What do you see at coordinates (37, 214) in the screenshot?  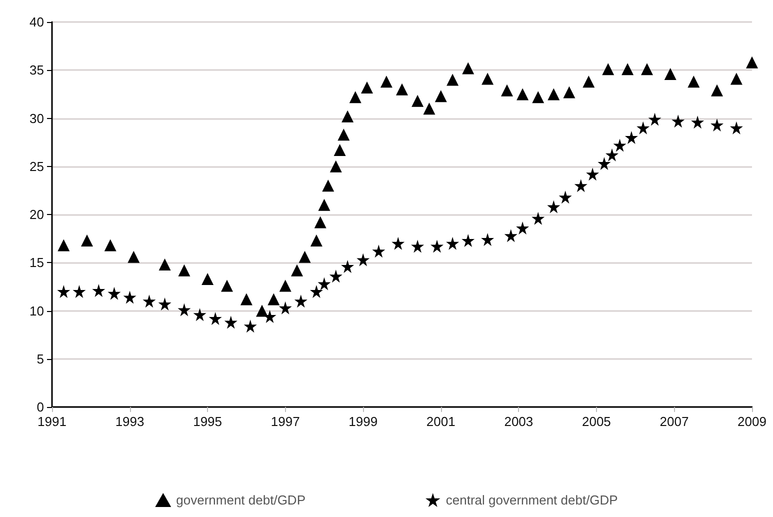 I see `y-tick-label: 20` at bounding box center [37, 214].